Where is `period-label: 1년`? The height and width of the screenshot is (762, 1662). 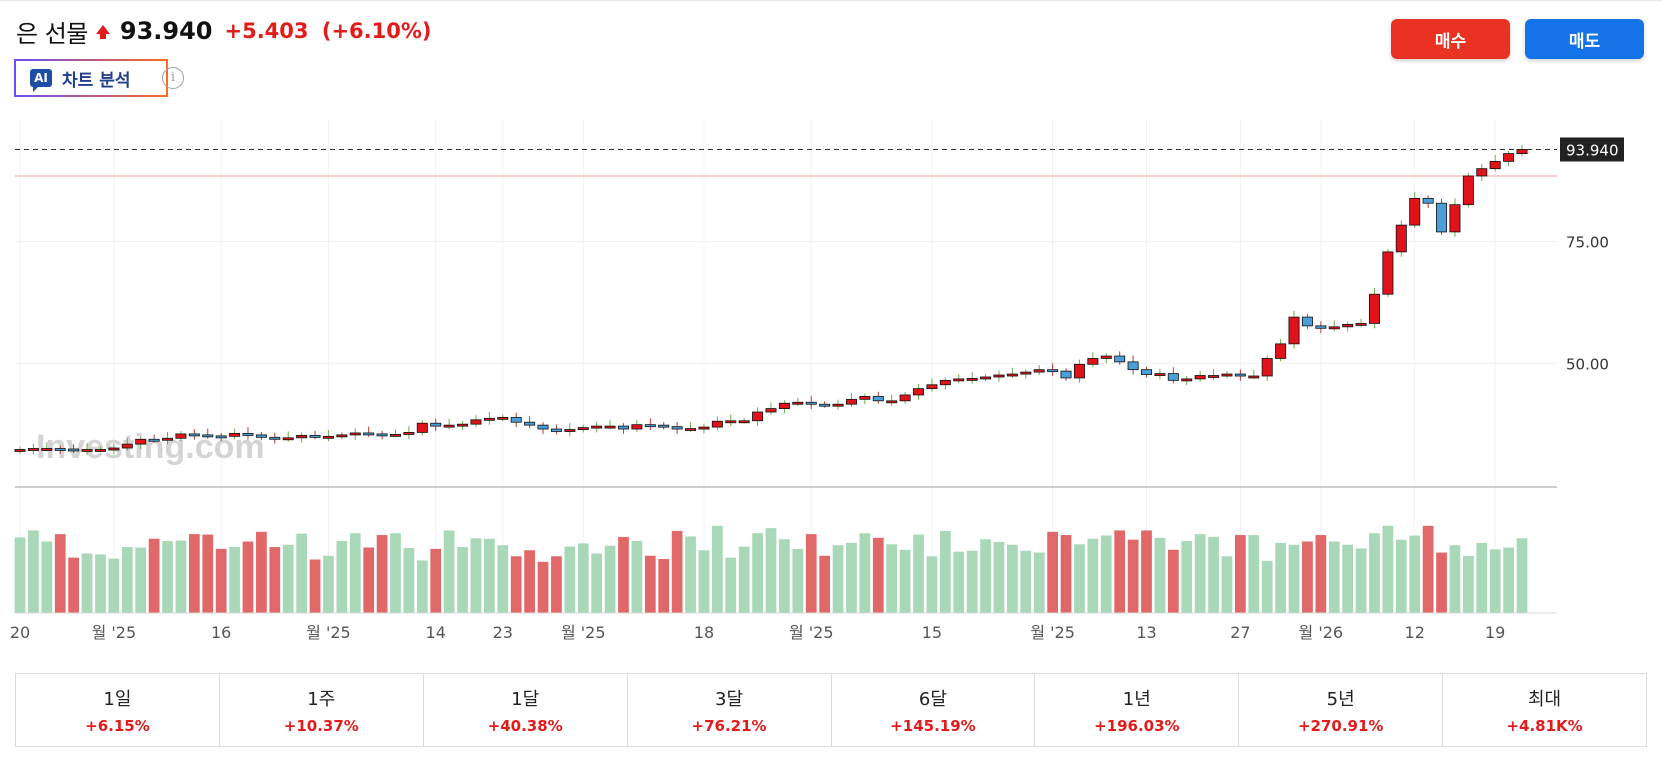 period-label: 1년 is located at coordinates (1136, 699).